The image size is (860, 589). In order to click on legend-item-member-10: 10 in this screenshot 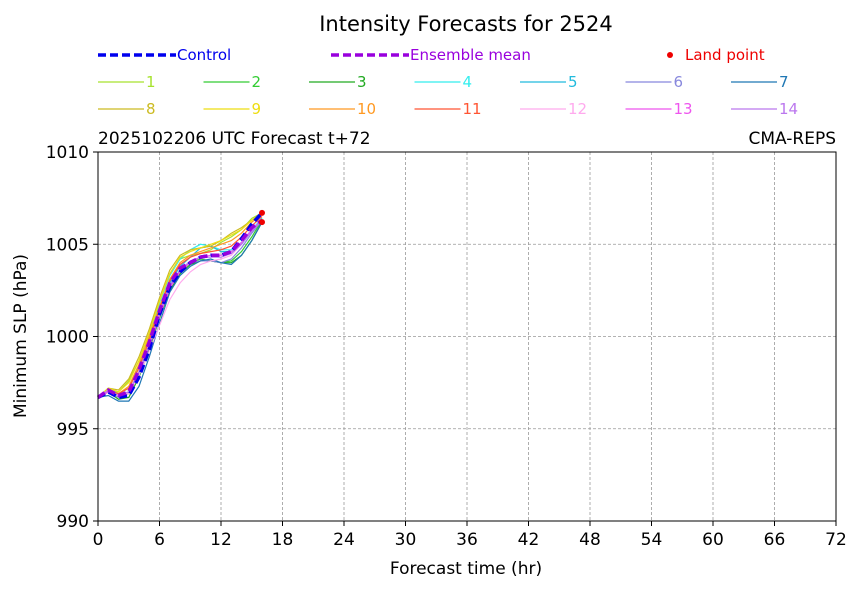, I will do `click(342, 109)`.